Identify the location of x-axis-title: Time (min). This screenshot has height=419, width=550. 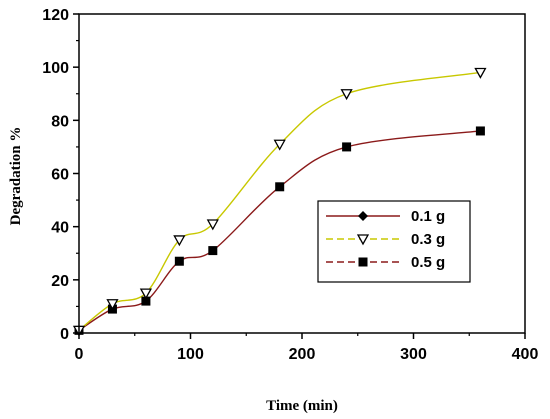
(302, 406).